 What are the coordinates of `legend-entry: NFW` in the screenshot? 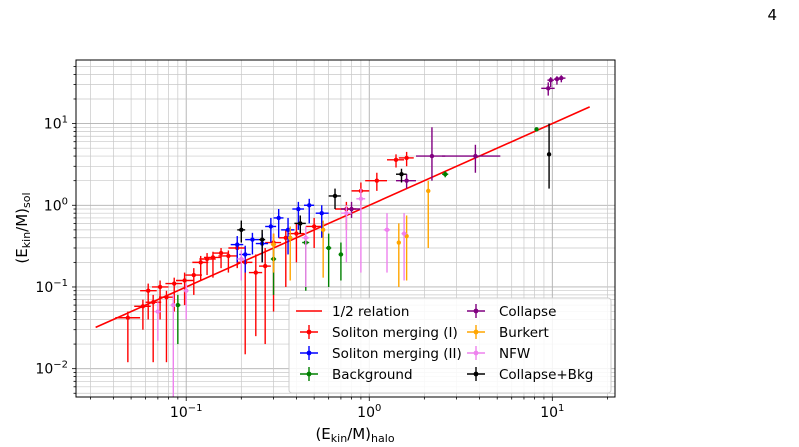 It's located at (498, 354).